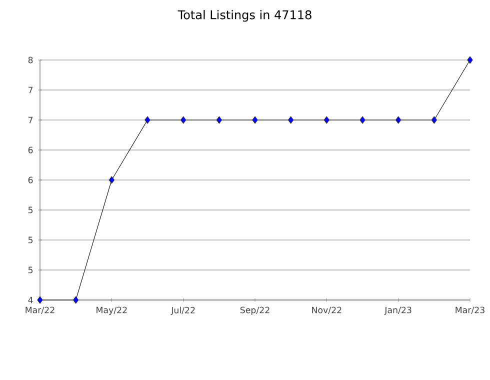  I want to click on y-tick-label: 8, so click(30, 60).